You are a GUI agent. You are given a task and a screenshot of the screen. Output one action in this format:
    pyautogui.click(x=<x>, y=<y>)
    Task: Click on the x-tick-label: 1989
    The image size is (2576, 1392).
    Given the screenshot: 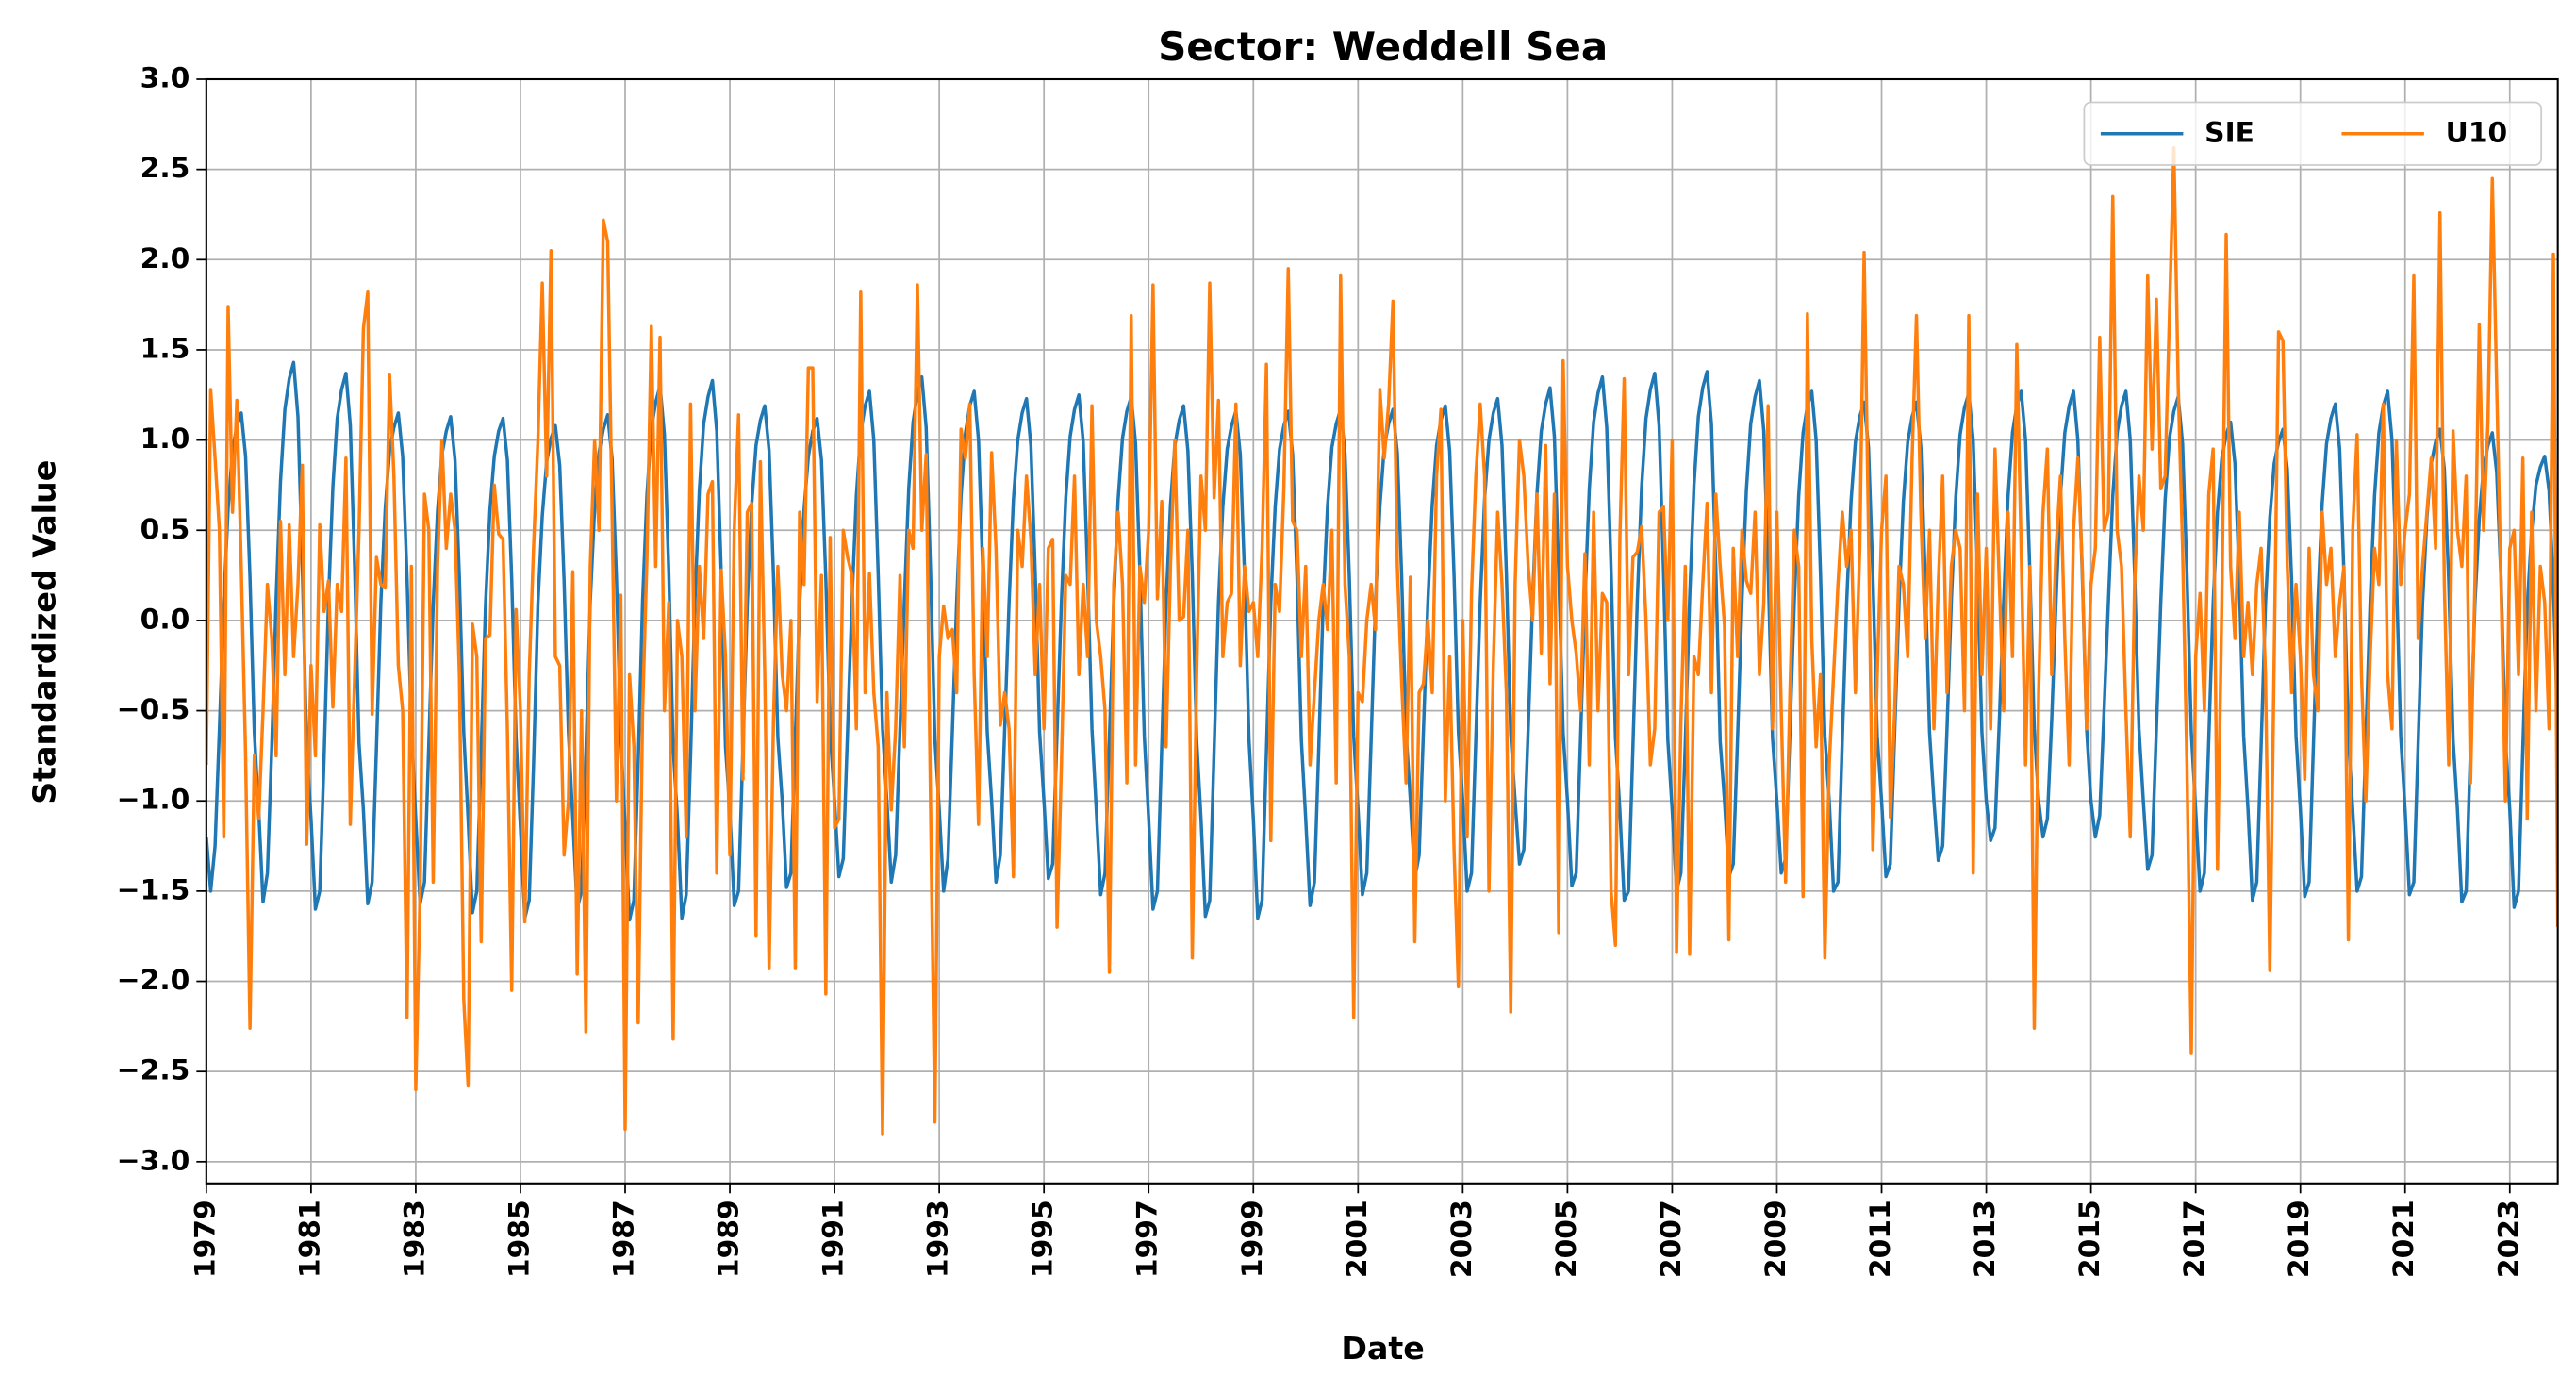 What is the action you would take?
    pyautogui.click(x=729, y=1239)
    